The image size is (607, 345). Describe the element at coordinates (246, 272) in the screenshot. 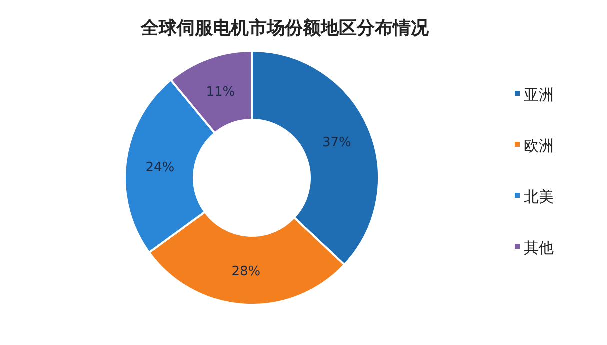

I see `data-label: 28%` at that location.